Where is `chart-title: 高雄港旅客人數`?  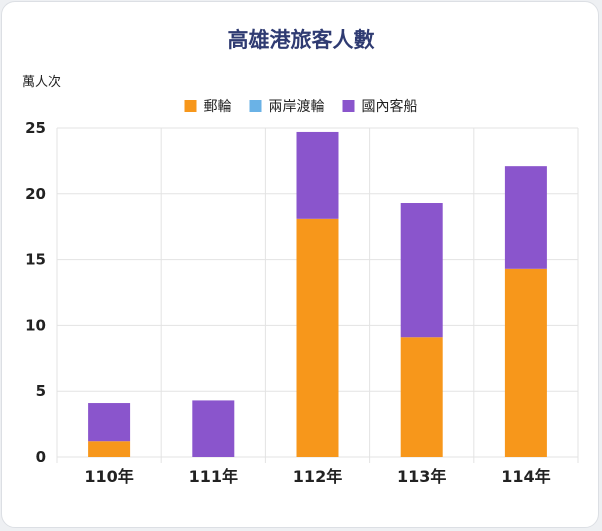 chart-title: 高雄港旅客人數 is located at coordinates (301, 40).